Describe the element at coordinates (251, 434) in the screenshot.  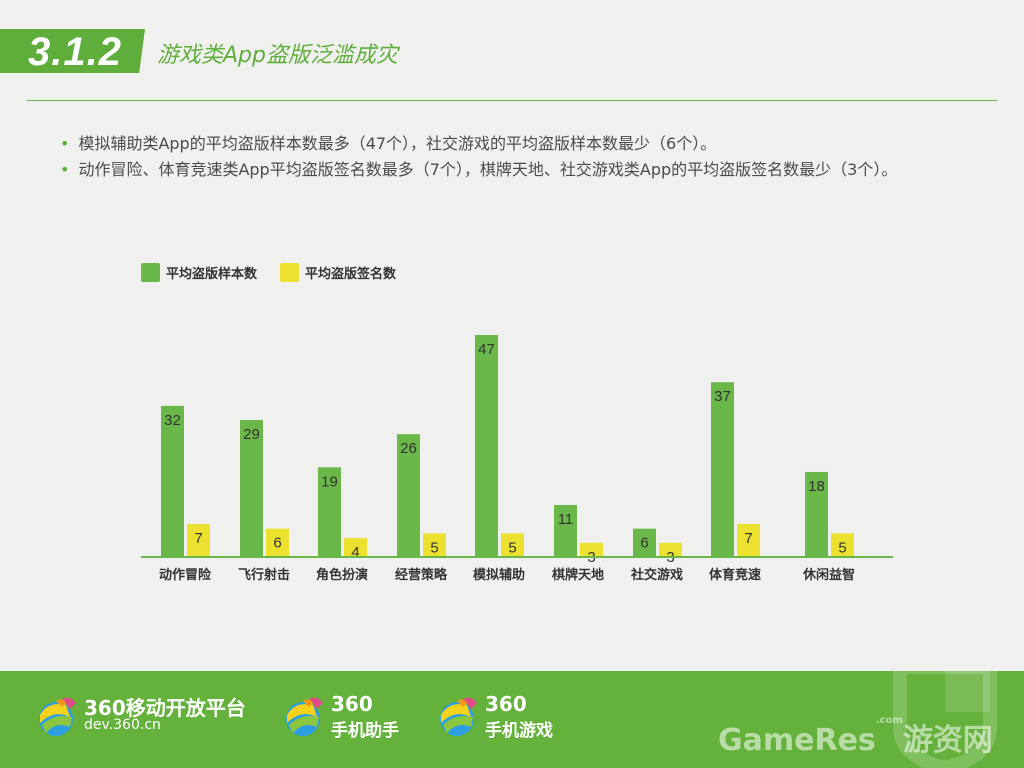
I see `data-label: 29` at that location.